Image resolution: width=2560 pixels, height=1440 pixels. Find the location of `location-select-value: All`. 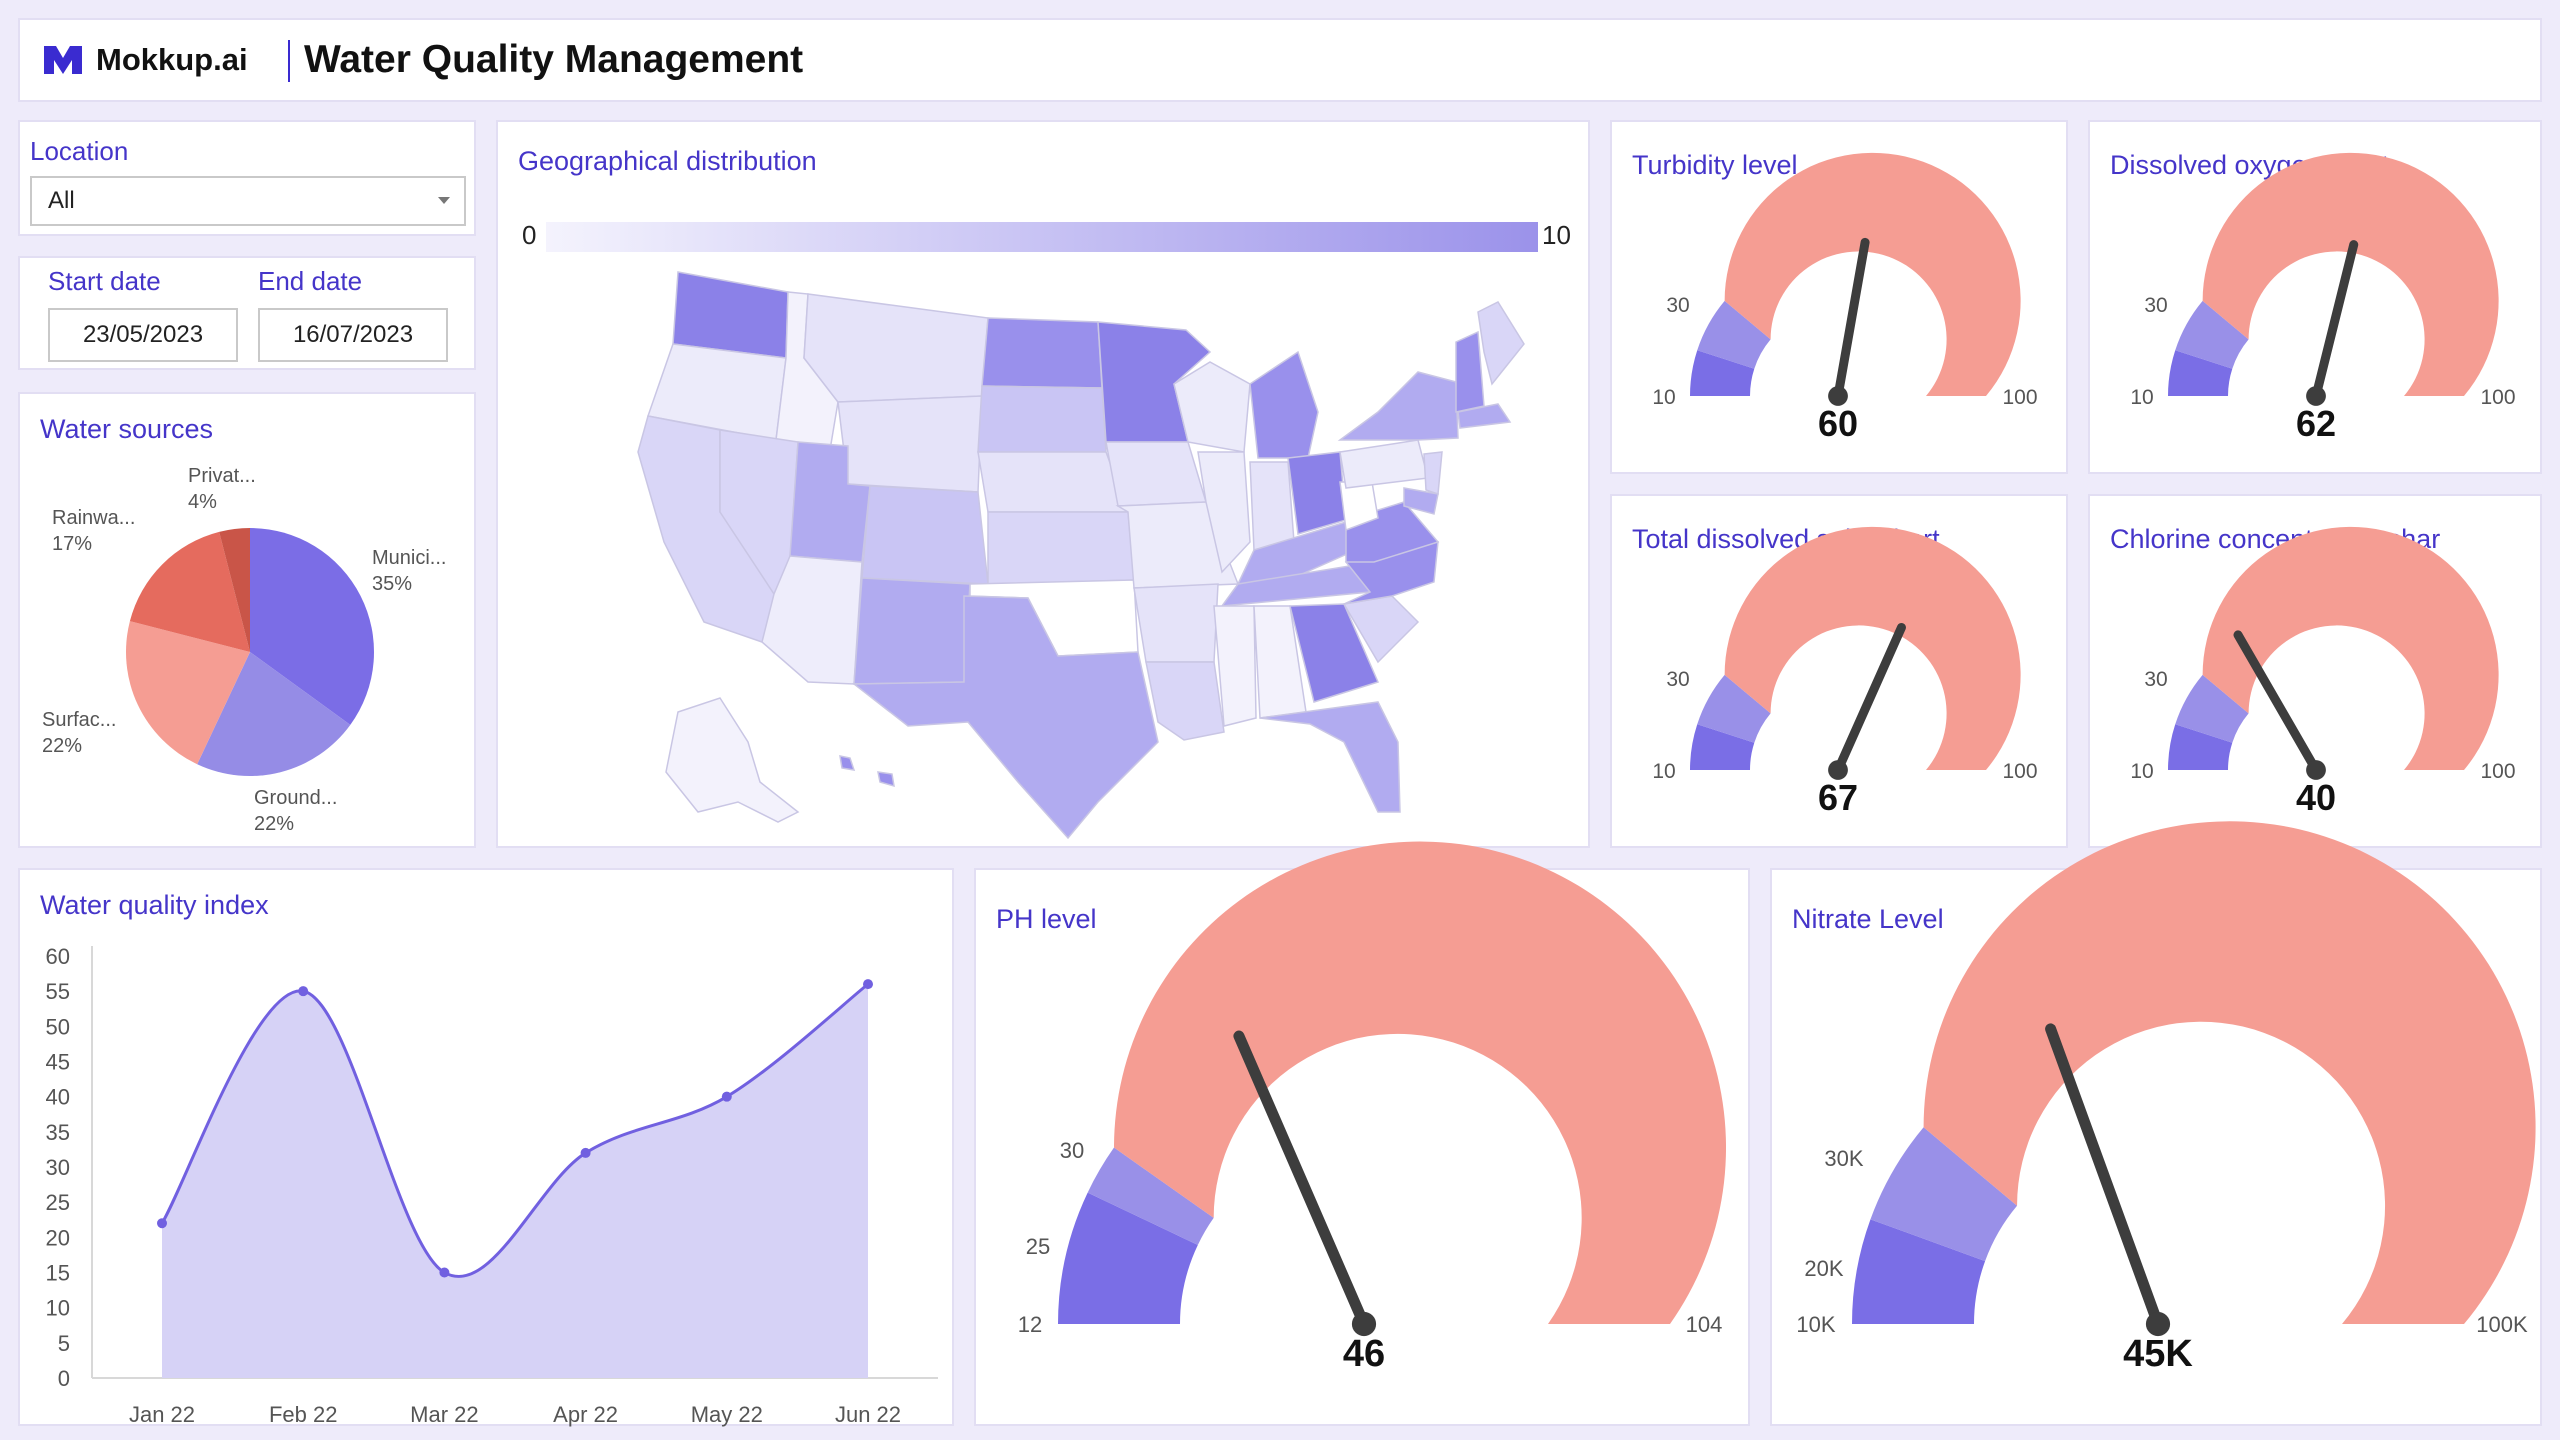

location-select-value: All is located at coordinates (61, 200).